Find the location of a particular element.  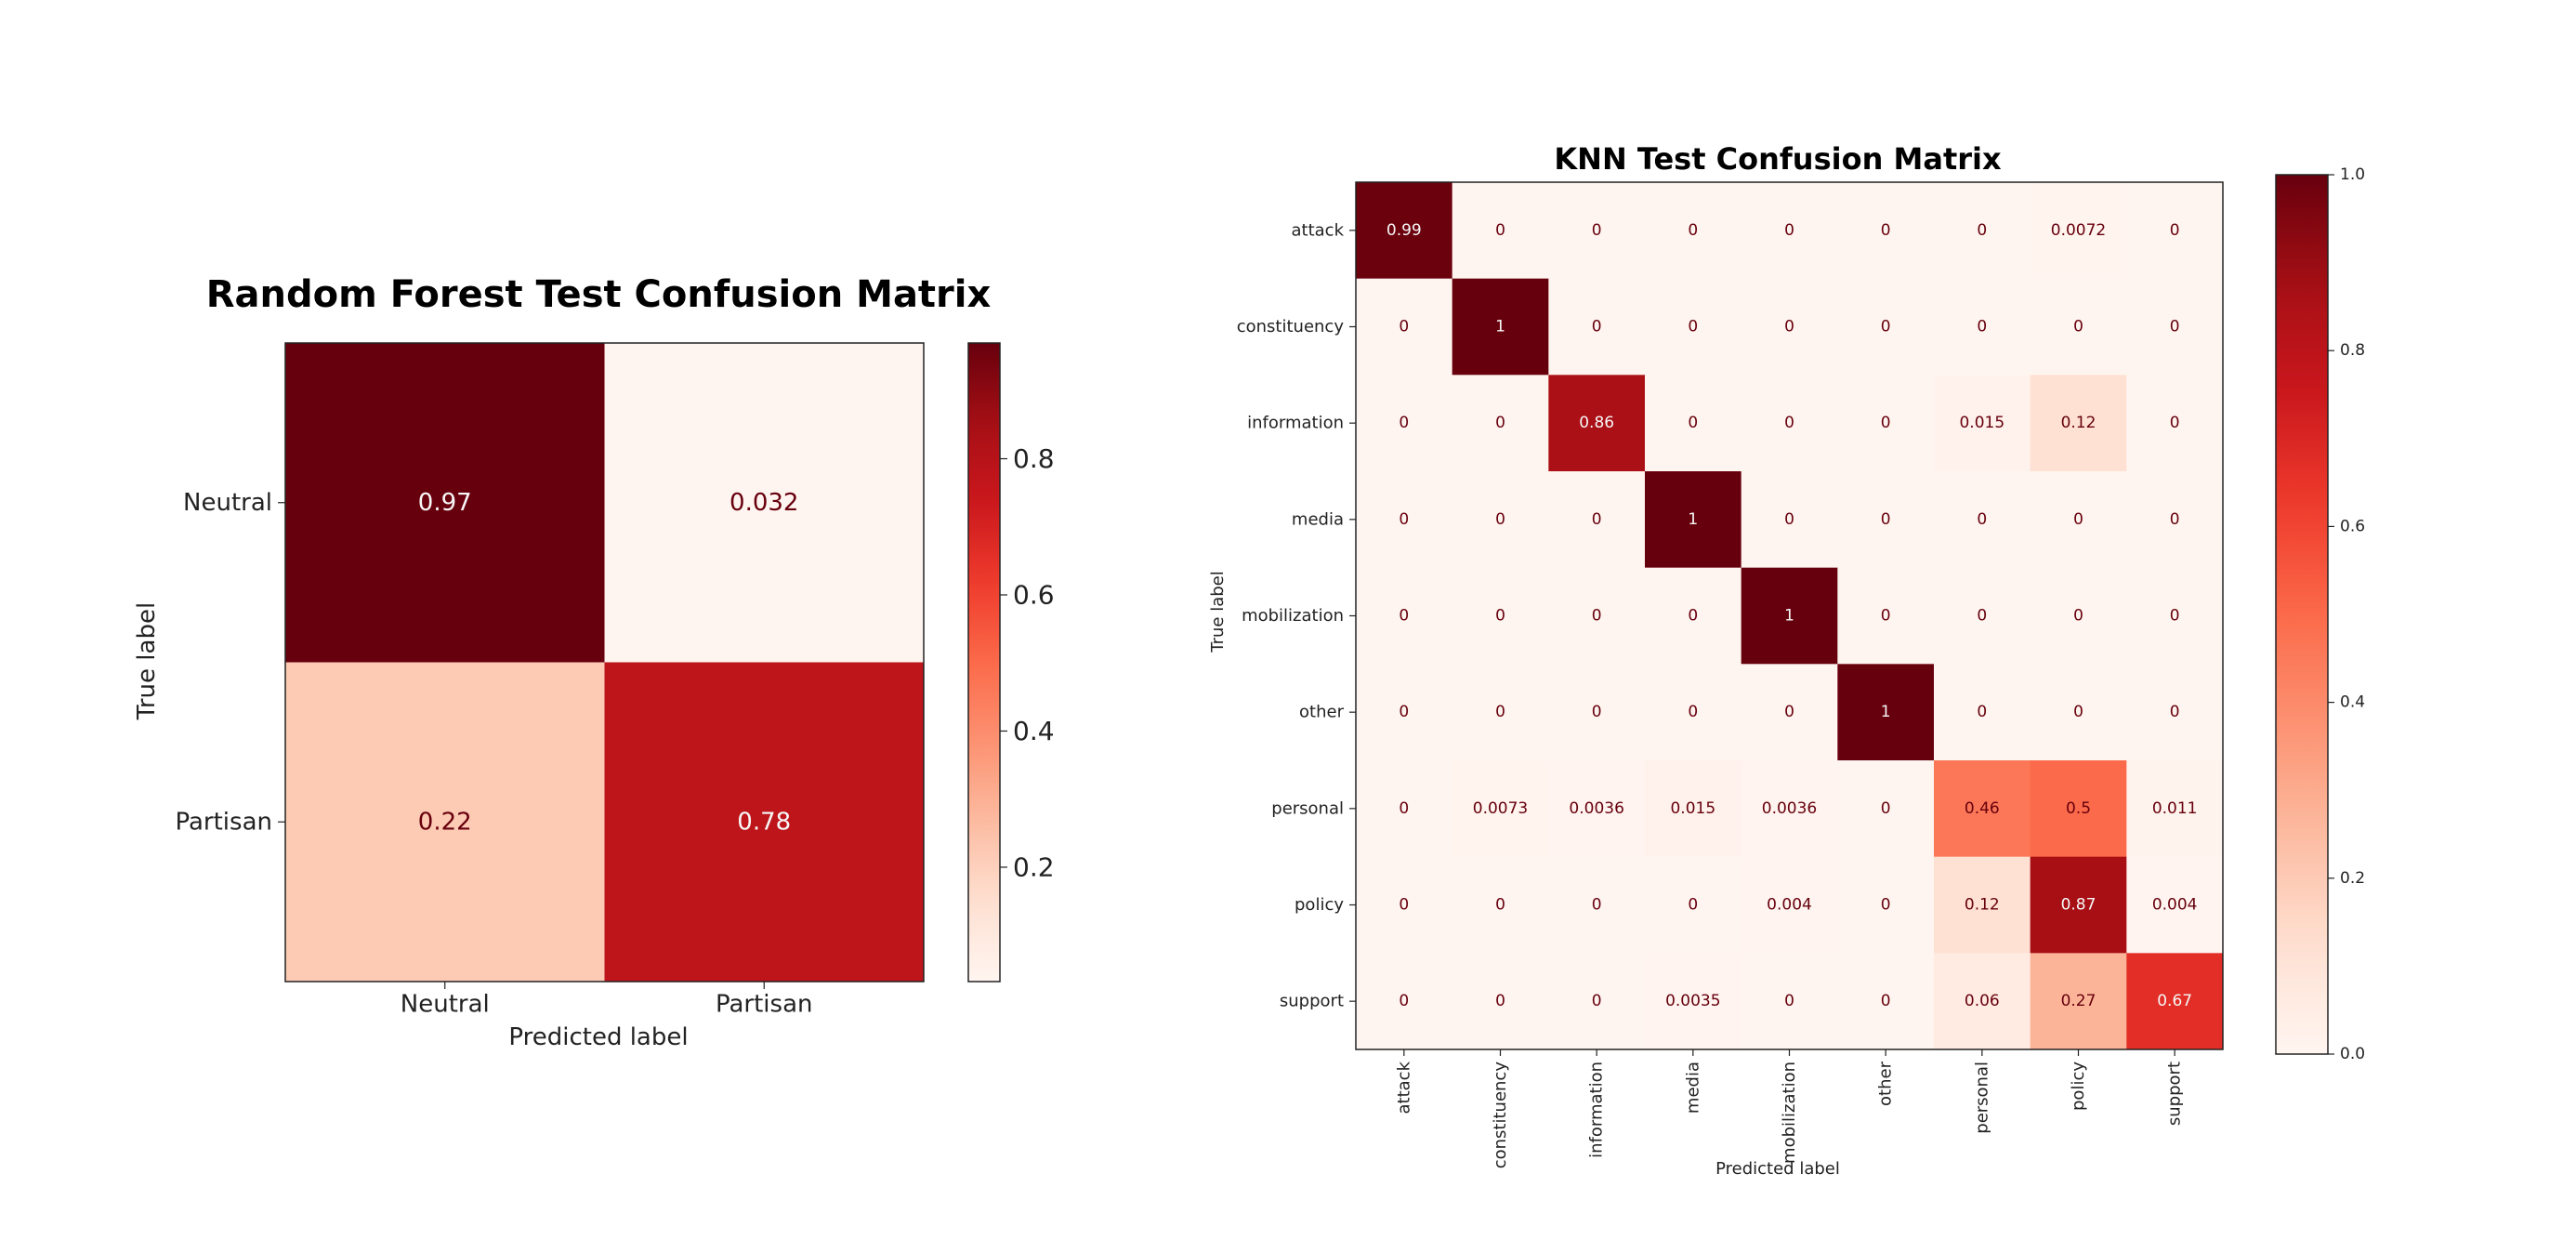

y-tick-label: Partisan is located at coordinates (223, 822).